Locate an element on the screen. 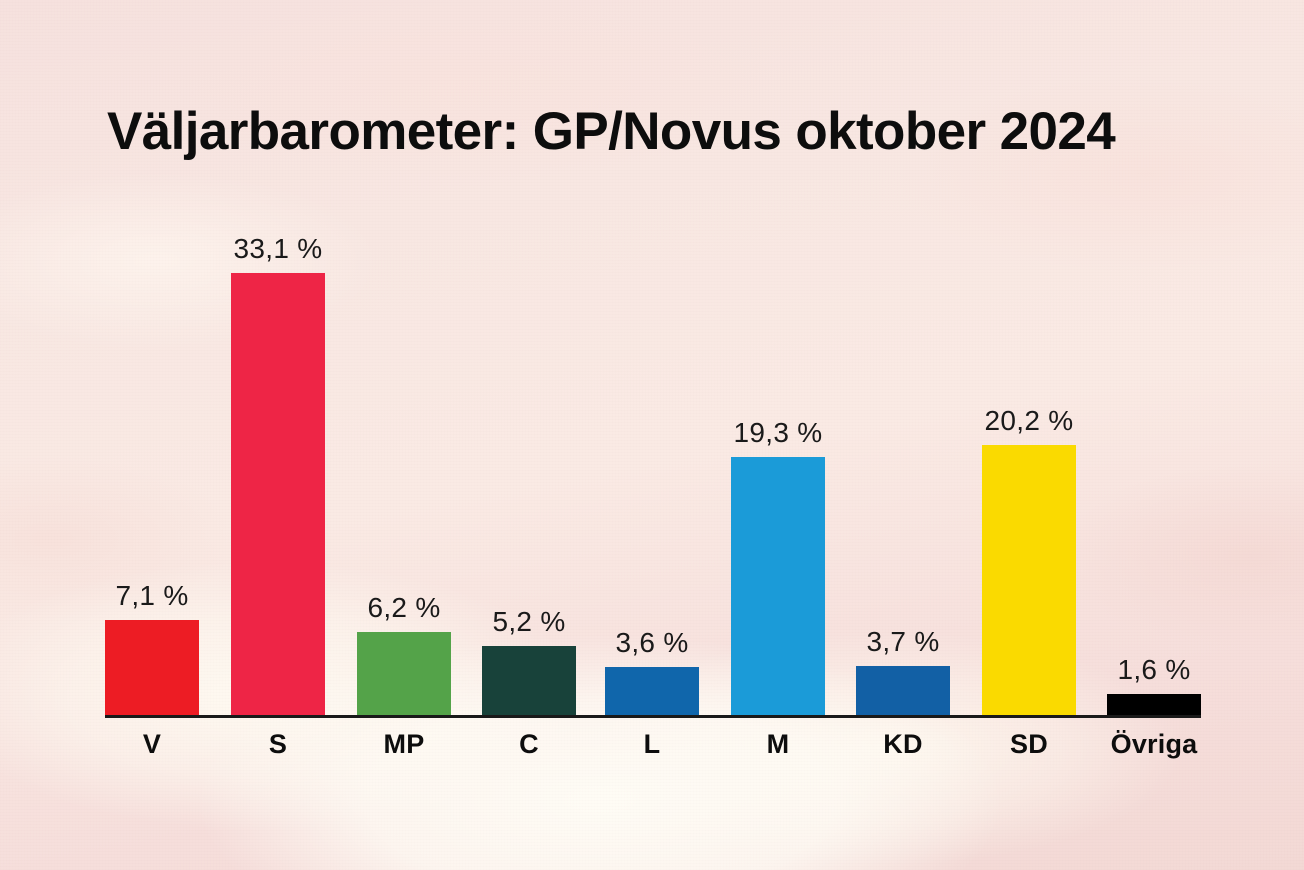 This screenshot has height=870, width=1304. x-axis-tick-label: S is located at coordinates (278, 744).